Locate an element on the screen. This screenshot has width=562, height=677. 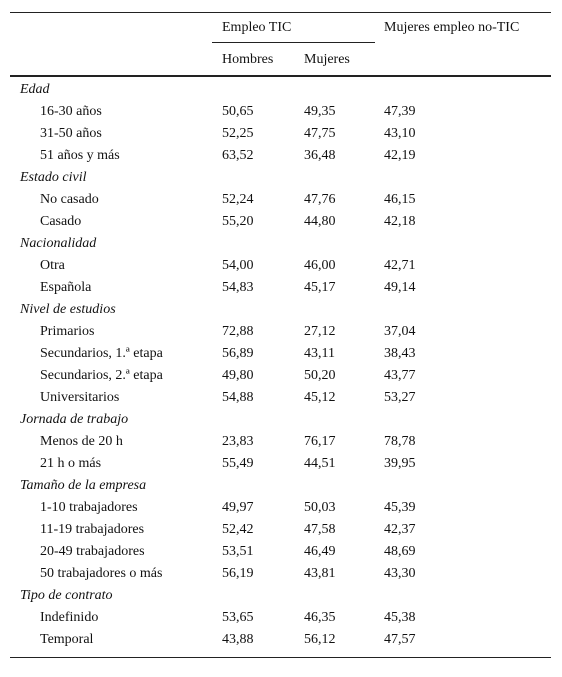
cell-women-non-ict: 42,19 is located at coordinates (400, 155).